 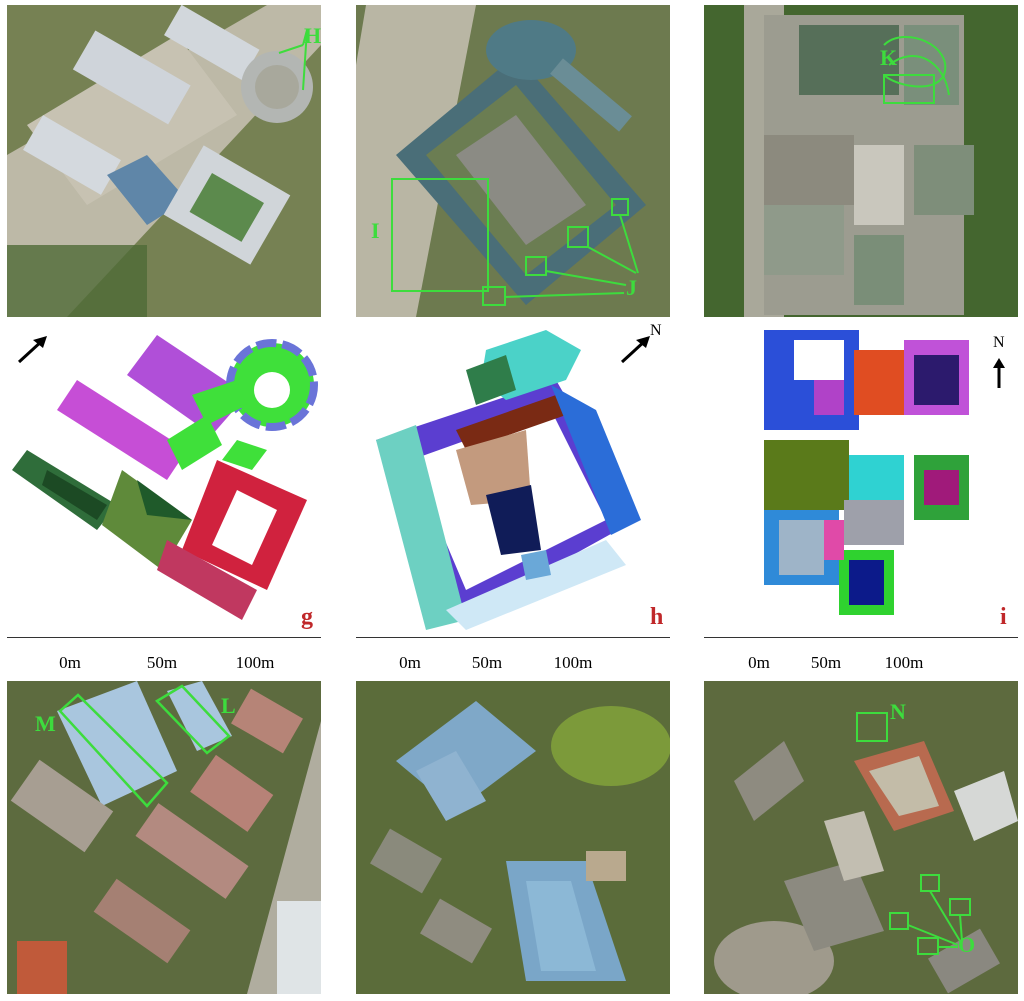 I want to click on segmentation-g: N g, so click(x=172, y=476).